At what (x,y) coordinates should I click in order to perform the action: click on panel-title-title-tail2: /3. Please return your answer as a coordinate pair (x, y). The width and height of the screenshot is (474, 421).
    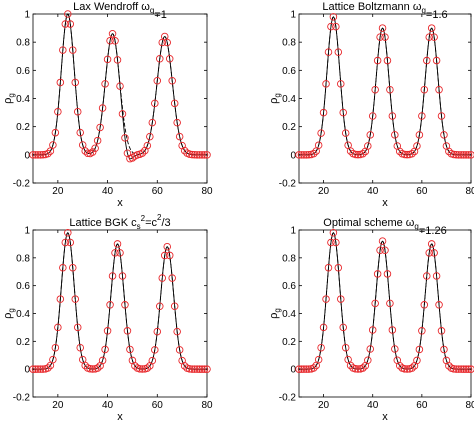
    Looking at the image, I should click on (165, 223).